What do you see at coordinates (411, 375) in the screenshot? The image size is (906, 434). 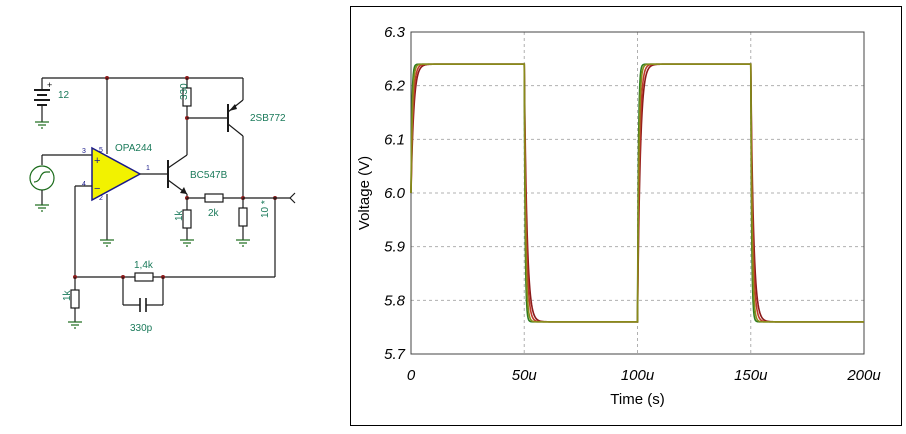 I see `x-tick-label: 0` at bounding box center [411, 375].